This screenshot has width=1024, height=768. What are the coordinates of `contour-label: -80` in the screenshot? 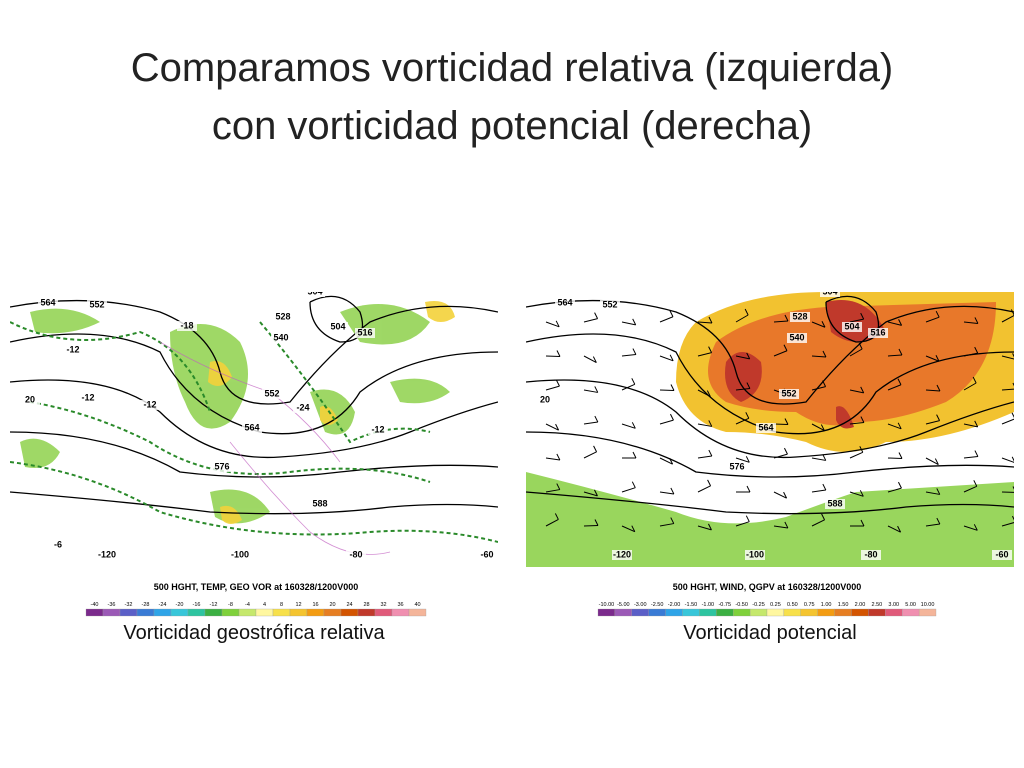 It's located at (870, 554).